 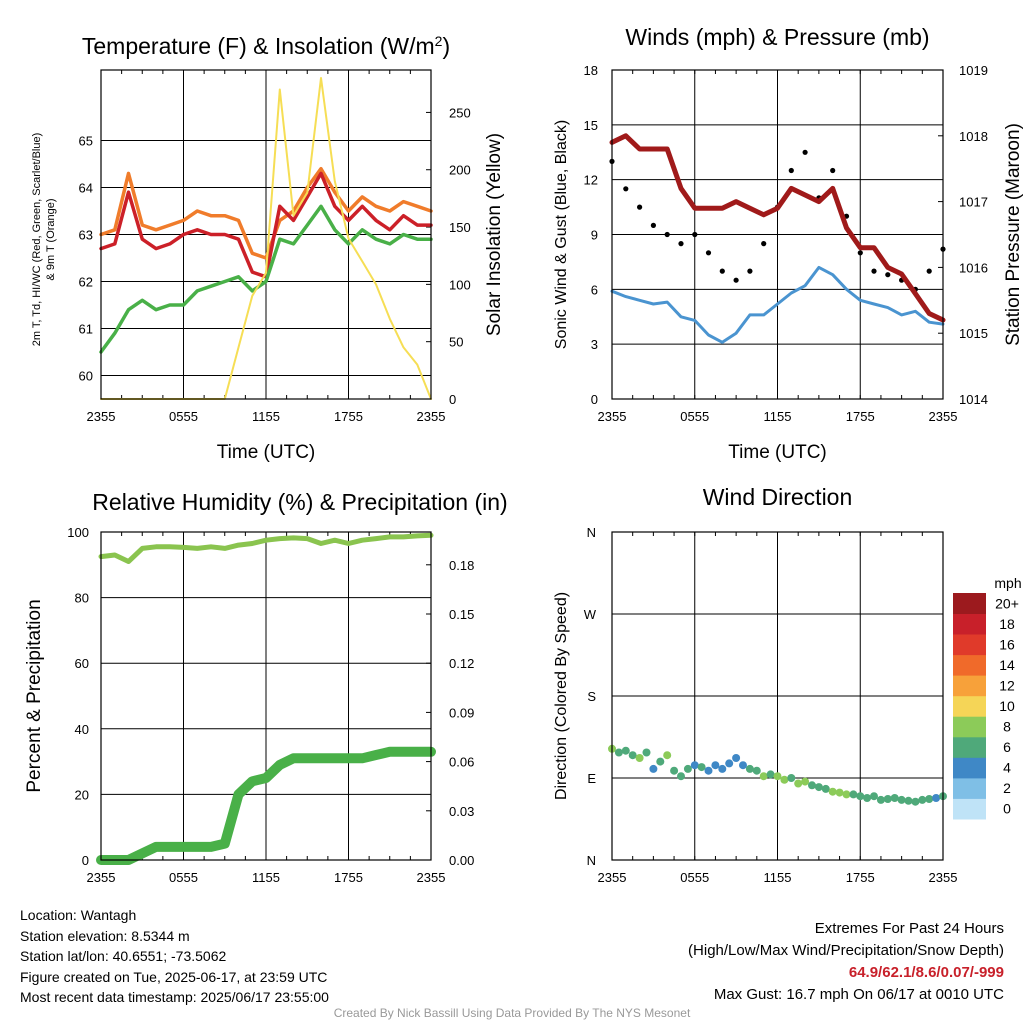 I want to click on series-station-pressure, so click(x=777, y=228).